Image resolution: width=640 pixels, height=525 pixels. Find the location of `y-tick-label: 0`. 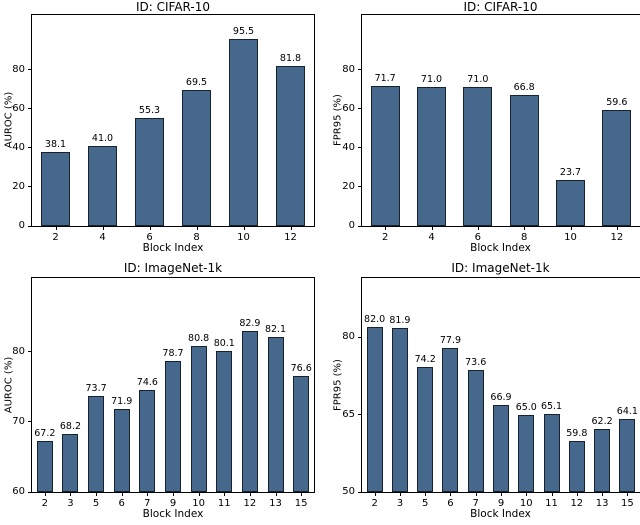

y-tick-label: 0 is located at coordinates (21, 225).